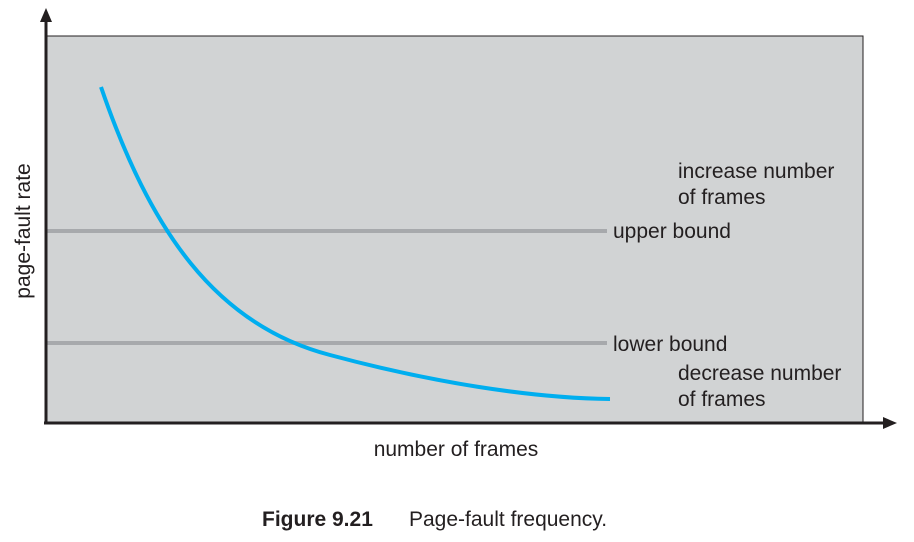 The width and height of the screenshot is (914, 542). I want to click on x-axis-label: number of frames, so click(456, 449).